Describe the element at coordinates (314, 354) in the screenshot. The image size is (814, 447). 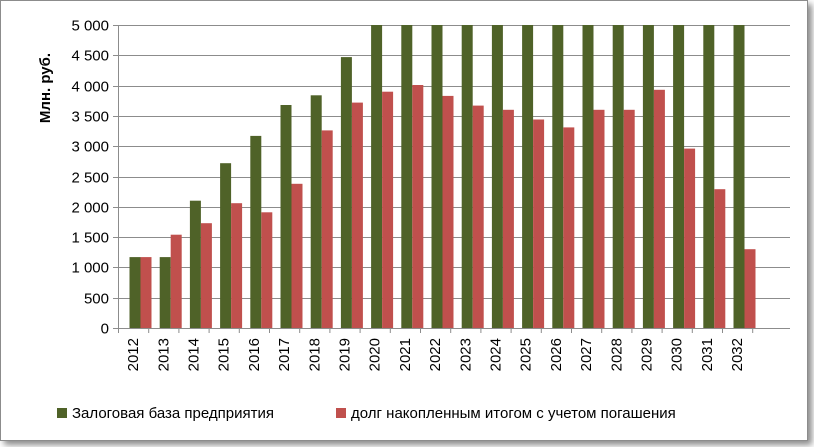
I see `x-tick-label: 2018` at that location.